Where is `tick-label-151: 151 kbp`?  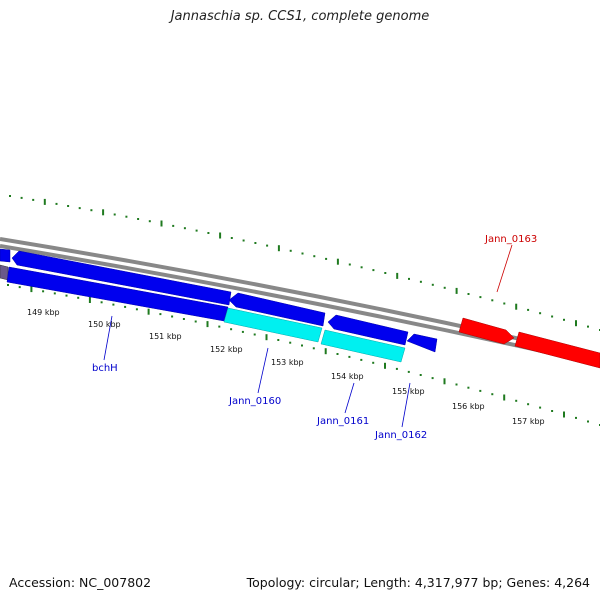 tick-label-151: 151 kbp is located at coordinates (165, 336).